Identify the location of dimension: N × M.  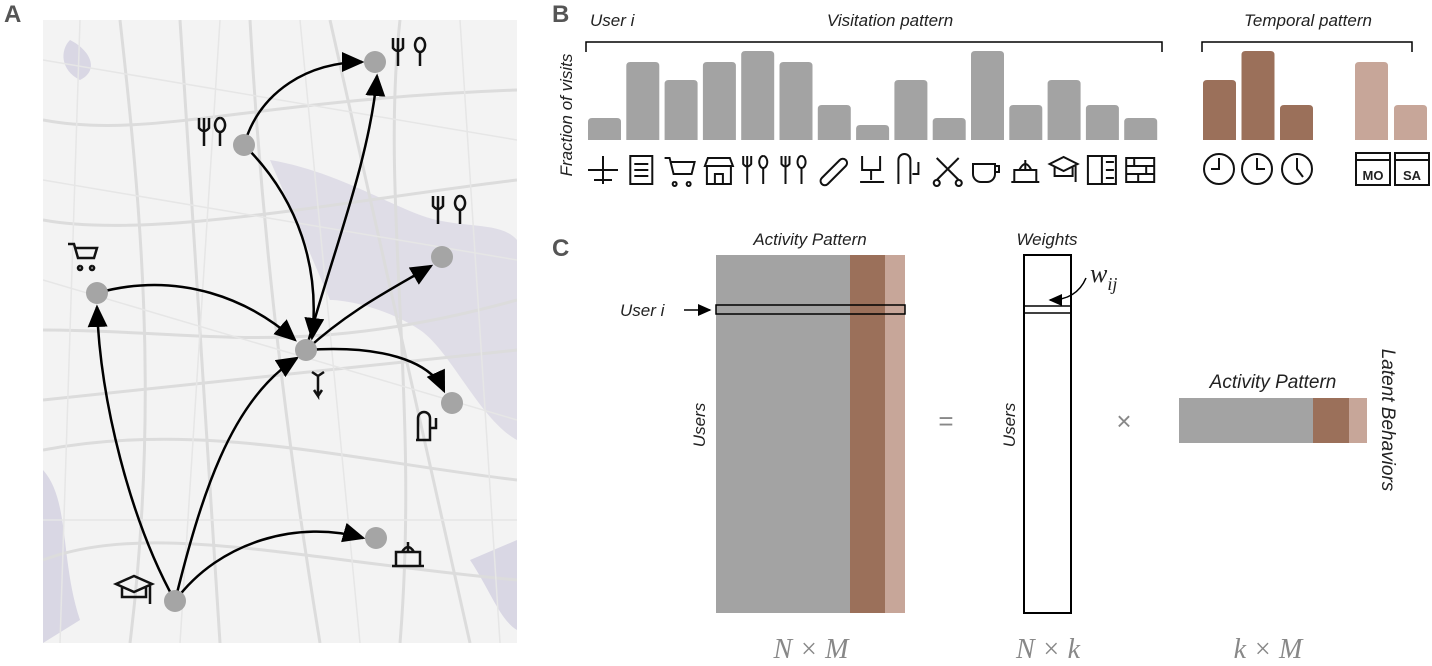
(812, 647).